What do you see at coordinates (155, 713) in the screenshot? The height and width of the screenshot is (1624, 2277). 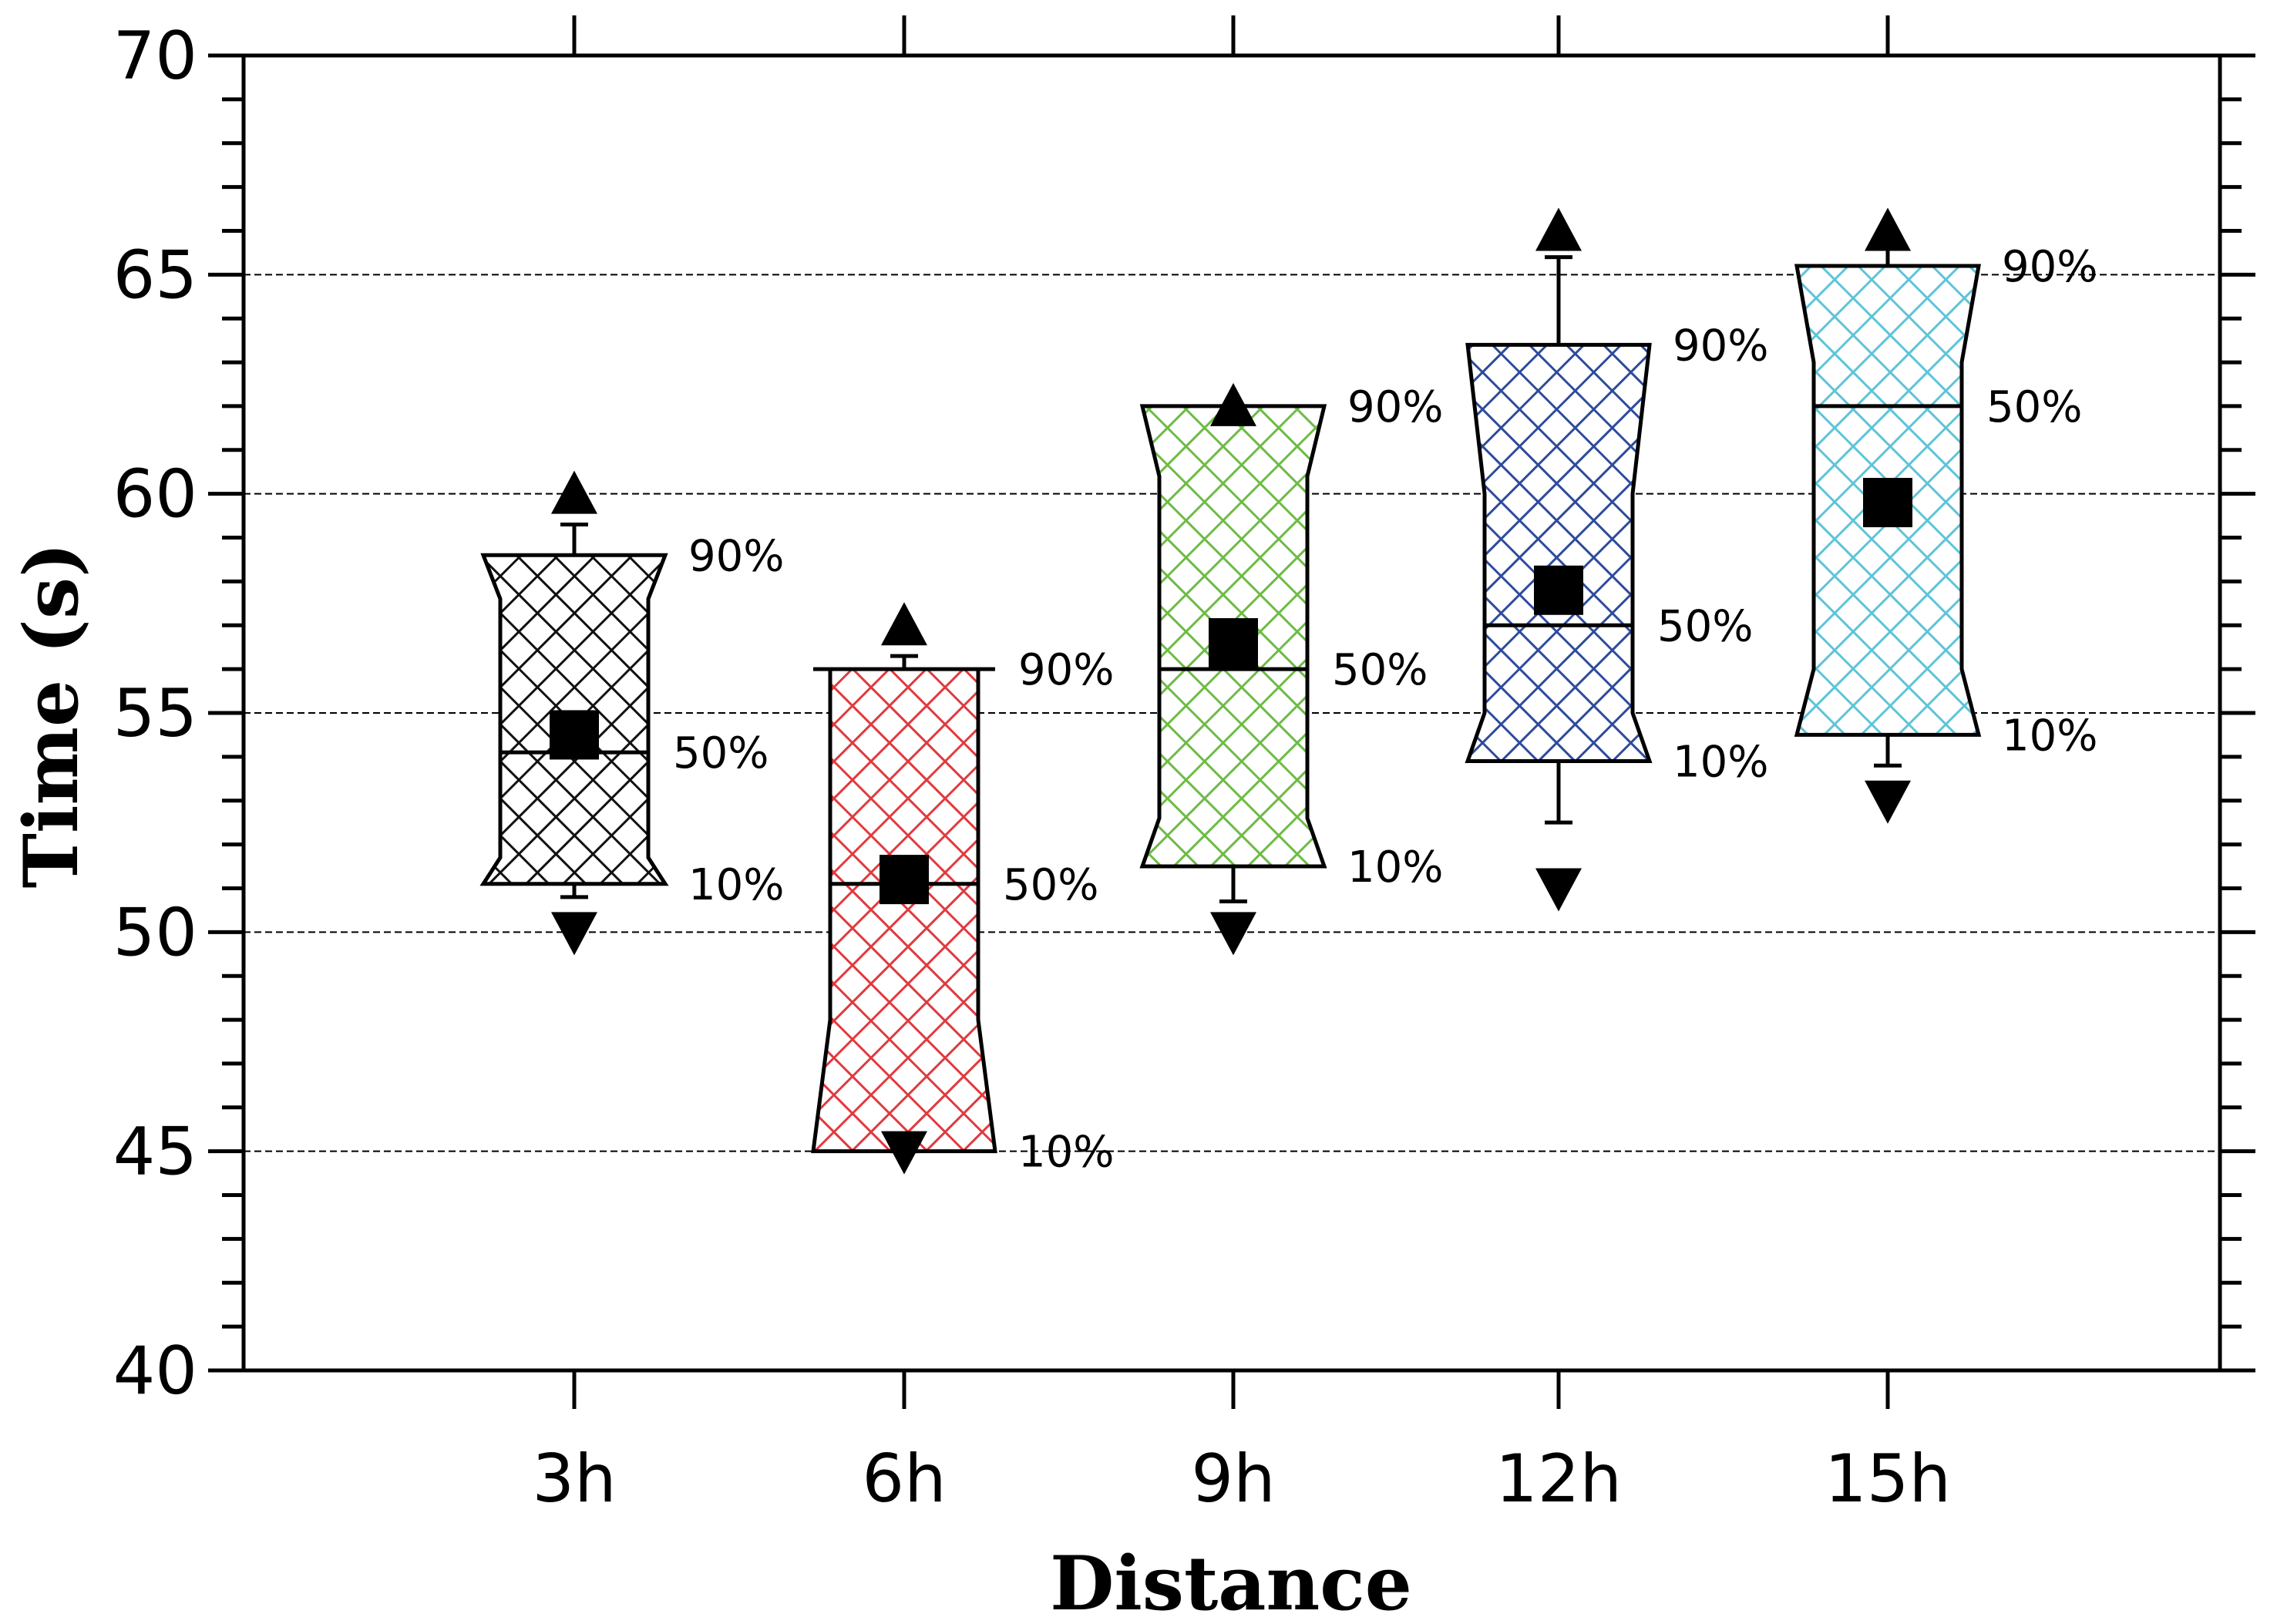 I see `y-tick-label: 55` at bounding box center [155, 713].